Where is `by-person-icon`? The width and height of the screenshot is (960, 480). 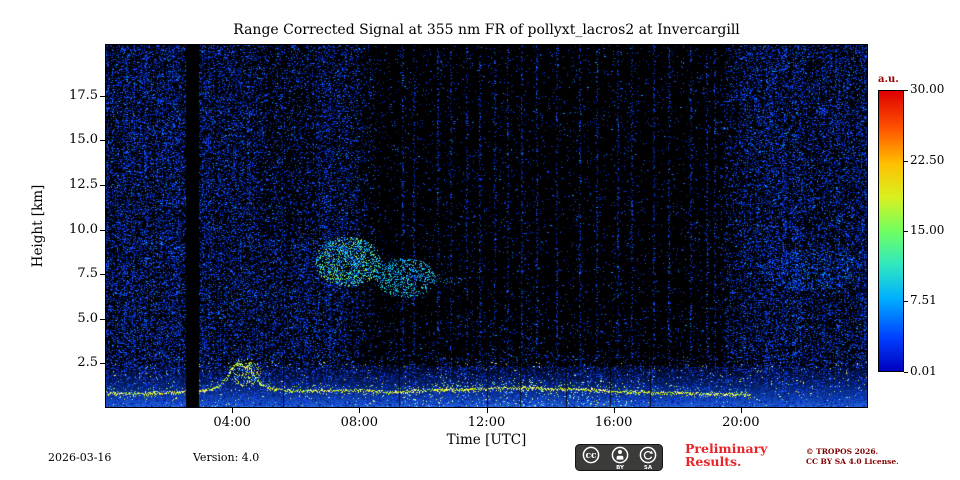
by-person-icon is located at coordinates (620, 455).